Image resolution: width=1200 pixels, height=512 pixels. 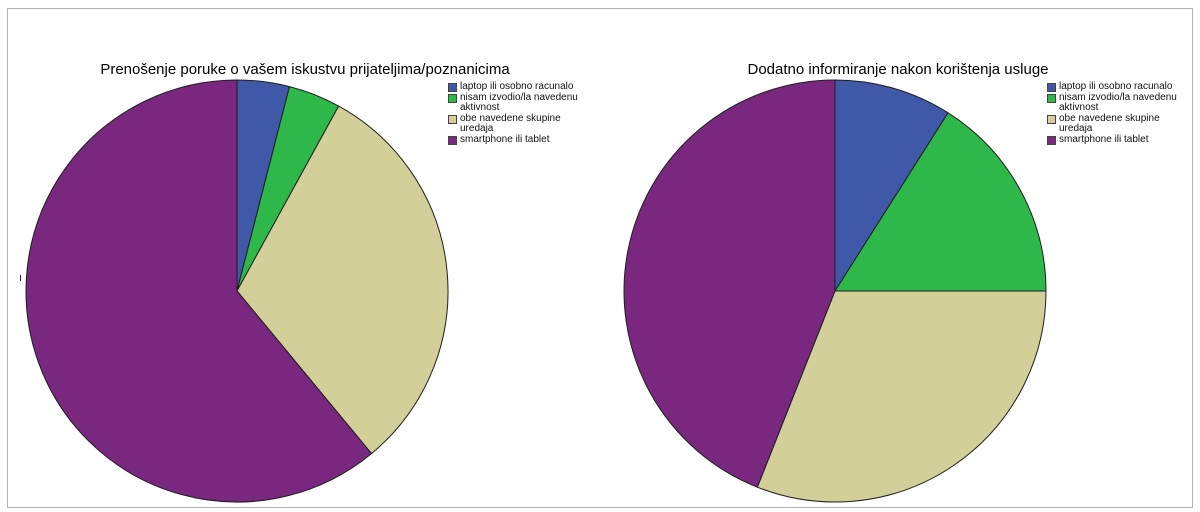 I want to click on pie-slice-nisam, so click(x=940, y=202).